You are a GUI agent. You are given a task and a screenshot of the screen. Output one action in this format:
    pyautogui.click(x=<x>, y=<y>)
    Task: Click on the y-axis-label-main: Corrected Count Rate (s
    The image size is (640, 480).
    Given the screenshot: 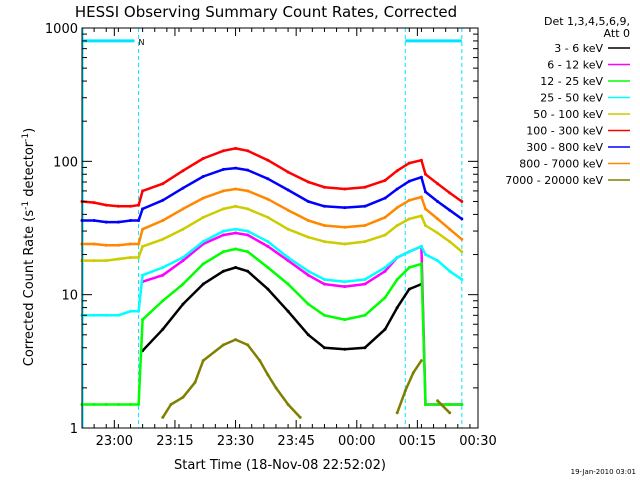 What is the action you would take?
    pyautogui.click(x=29, y=288)
    